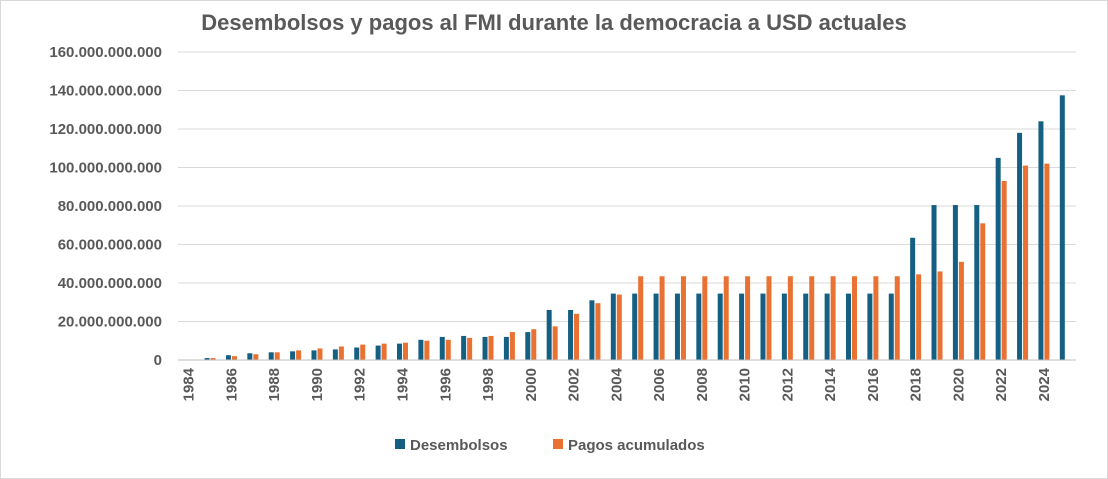 The image size is (1108, 479). I want to click on x-tick-label: 2012, so click(787, 384).